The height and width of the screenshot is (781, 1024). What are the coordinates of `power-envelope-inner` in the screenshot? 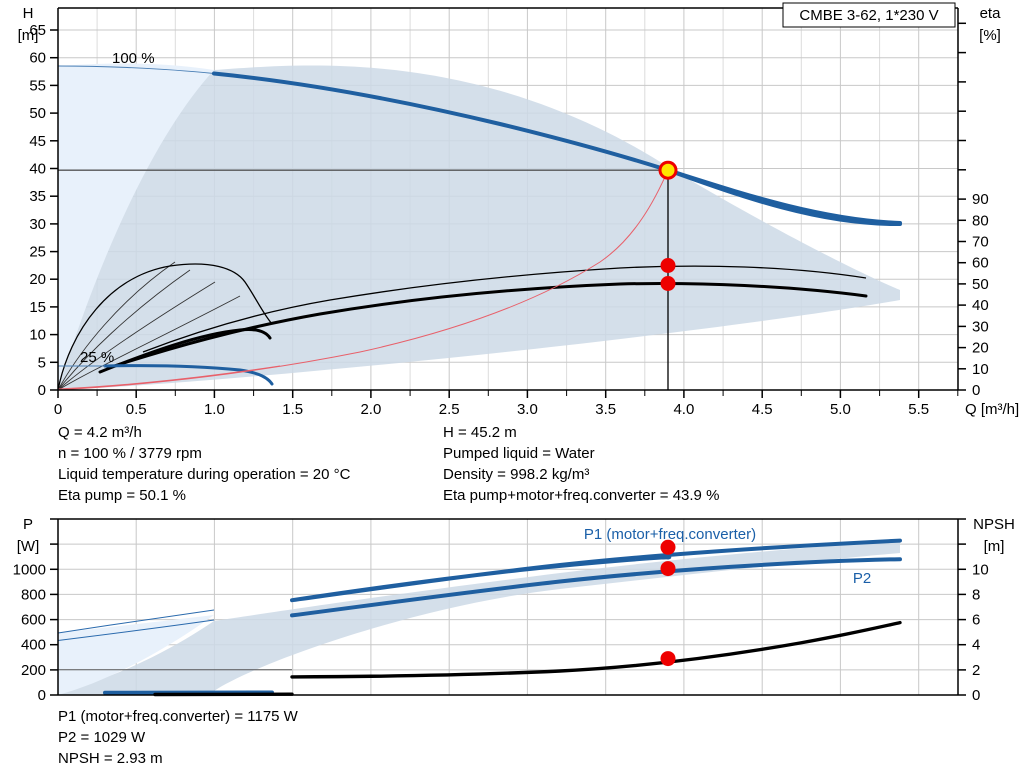 It's located at (136, 655).